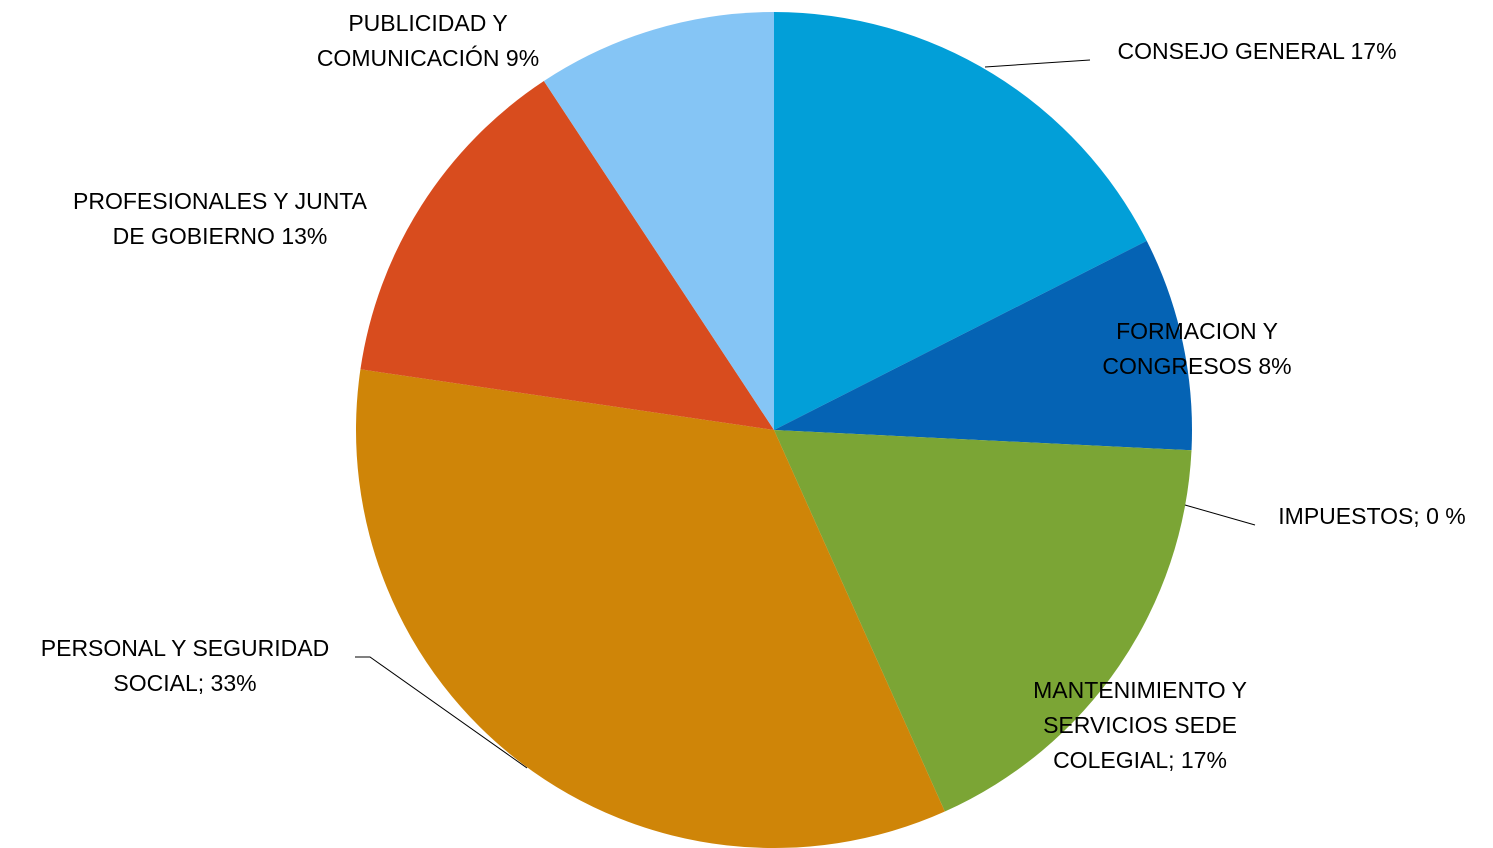 Image resolution: width=1493 pixels, height=848 pixels. I want to click on slice-label: SERVICIOS SEDE, so click(1140, 725).